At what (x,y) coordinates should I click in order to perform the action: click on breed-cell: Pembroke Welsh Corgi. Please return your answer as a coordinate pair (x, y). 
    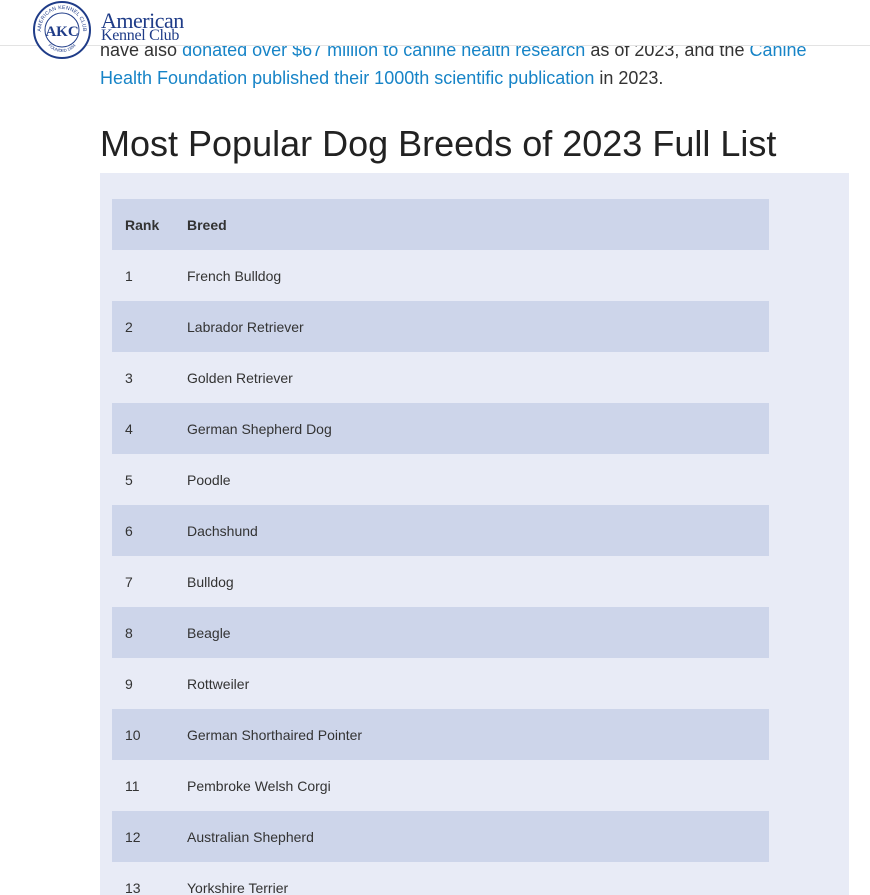
    Looking at the image, I should click on (259, 785).